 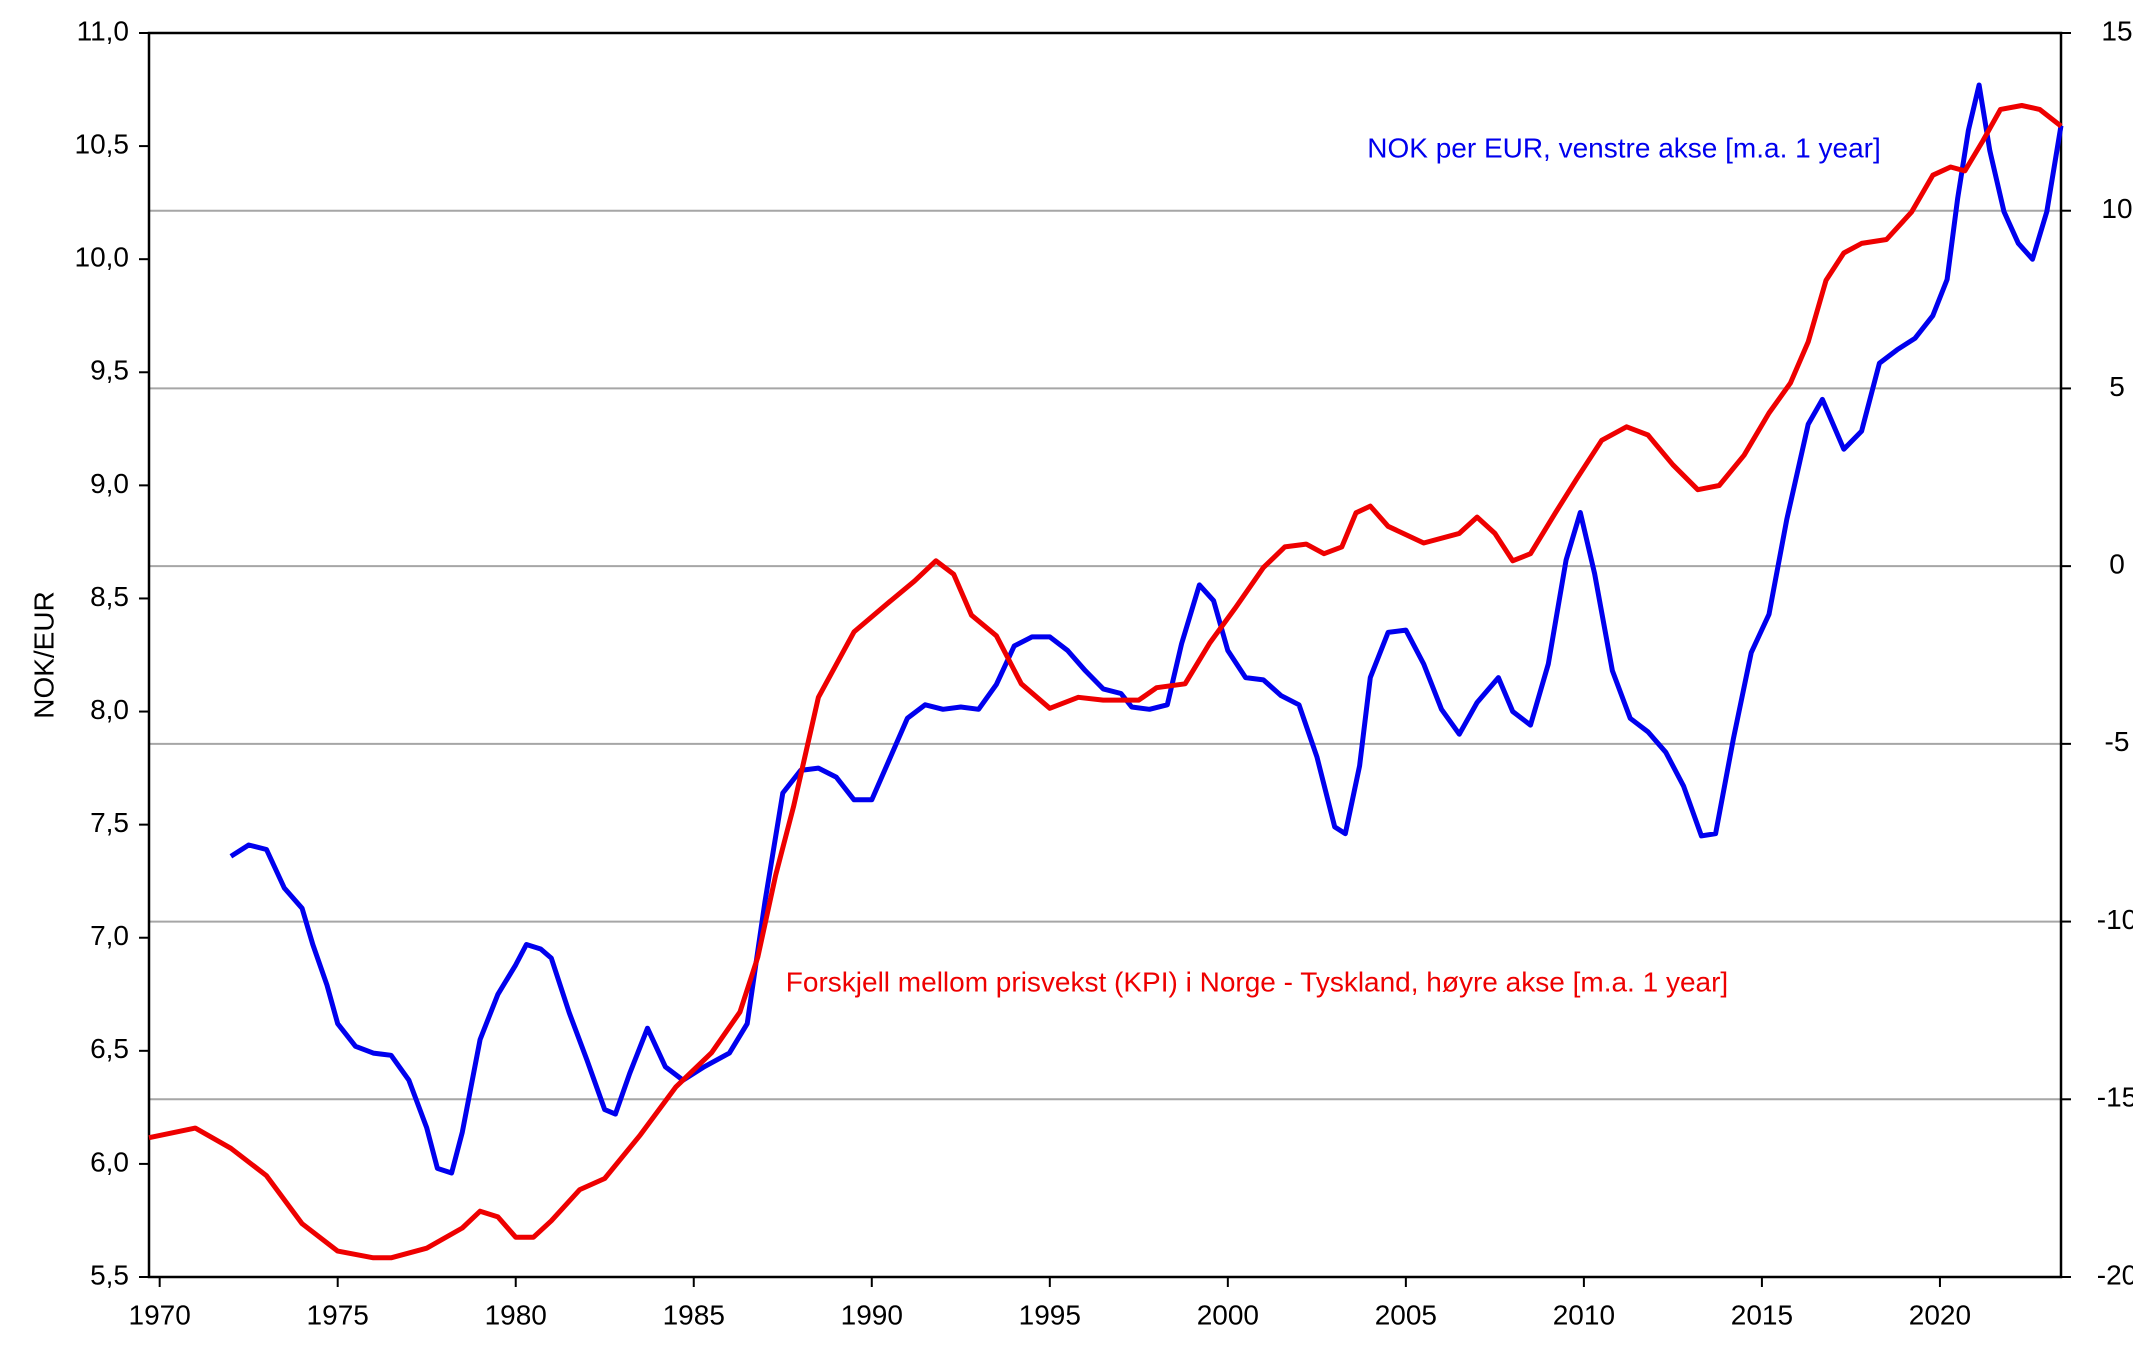 What do you see at coordinates (338, 1314) in the screenshot?
I see `x-tick-label: 1975` at bounding box center [338, 1314].